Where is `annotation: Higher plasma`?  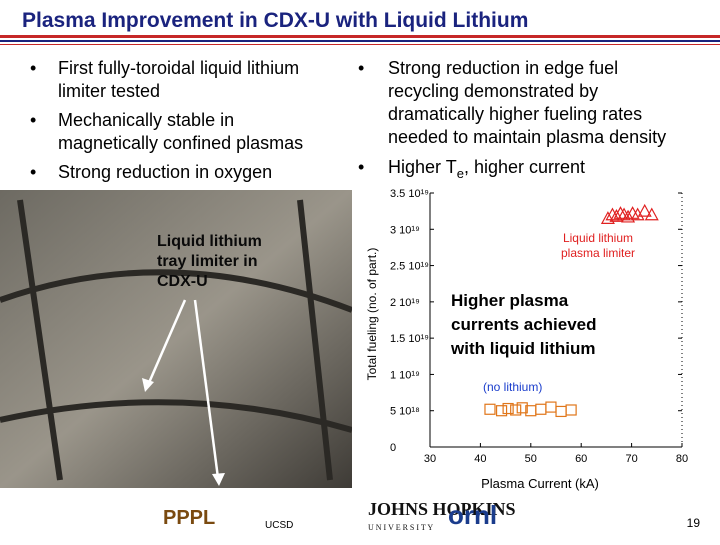
annotation: Higher plasma is located at coordinates (510, 300).